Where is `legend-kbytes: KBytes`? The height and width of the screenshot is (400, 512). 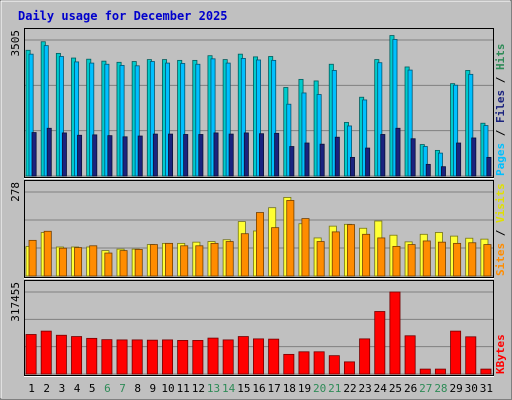
legend-kbytes: KBytes is located at coordinates (500, 354).